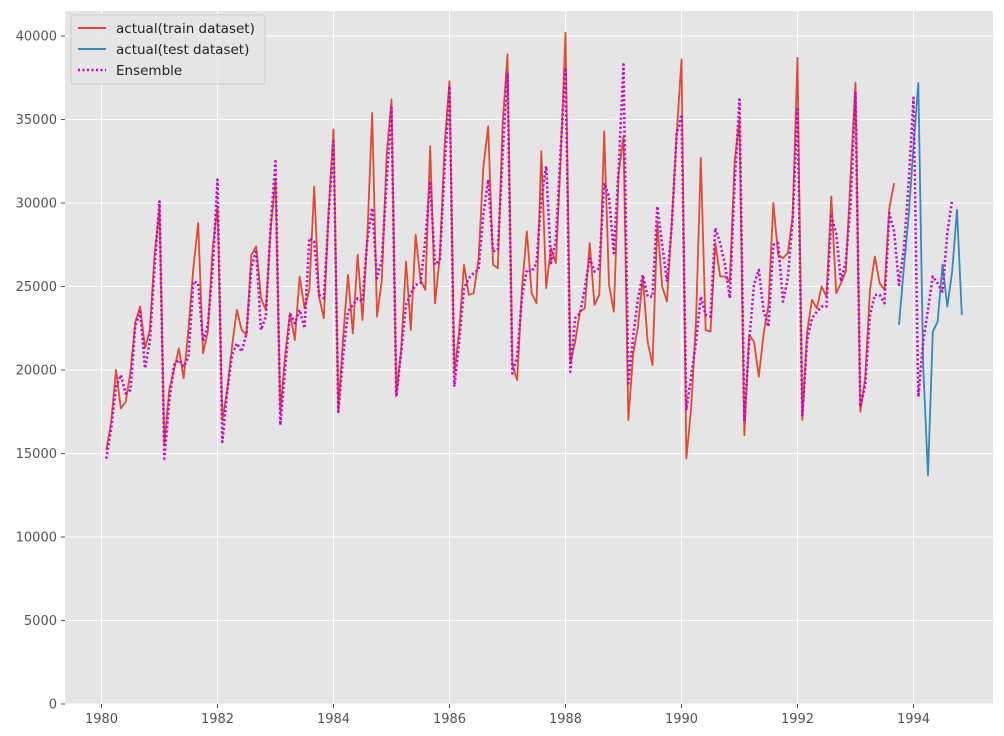 The image size is (1004, 736). Describe the element at coordinates (185, 29) in the screenshot. I see `legend-label-train: actual(train dataset)` at that location.